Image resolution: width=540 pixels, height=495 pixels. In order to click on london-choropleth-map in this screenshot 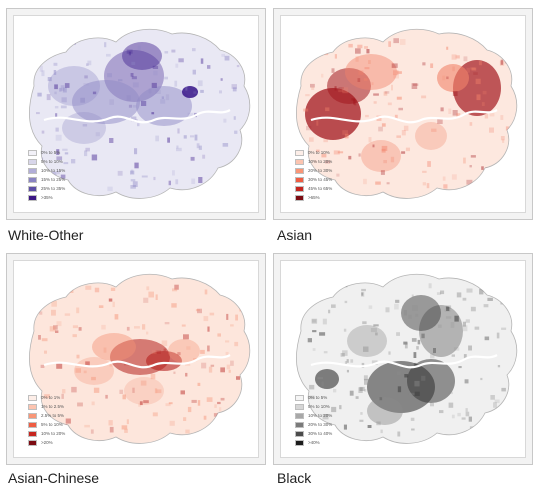, I will do `click(140, 113)`.